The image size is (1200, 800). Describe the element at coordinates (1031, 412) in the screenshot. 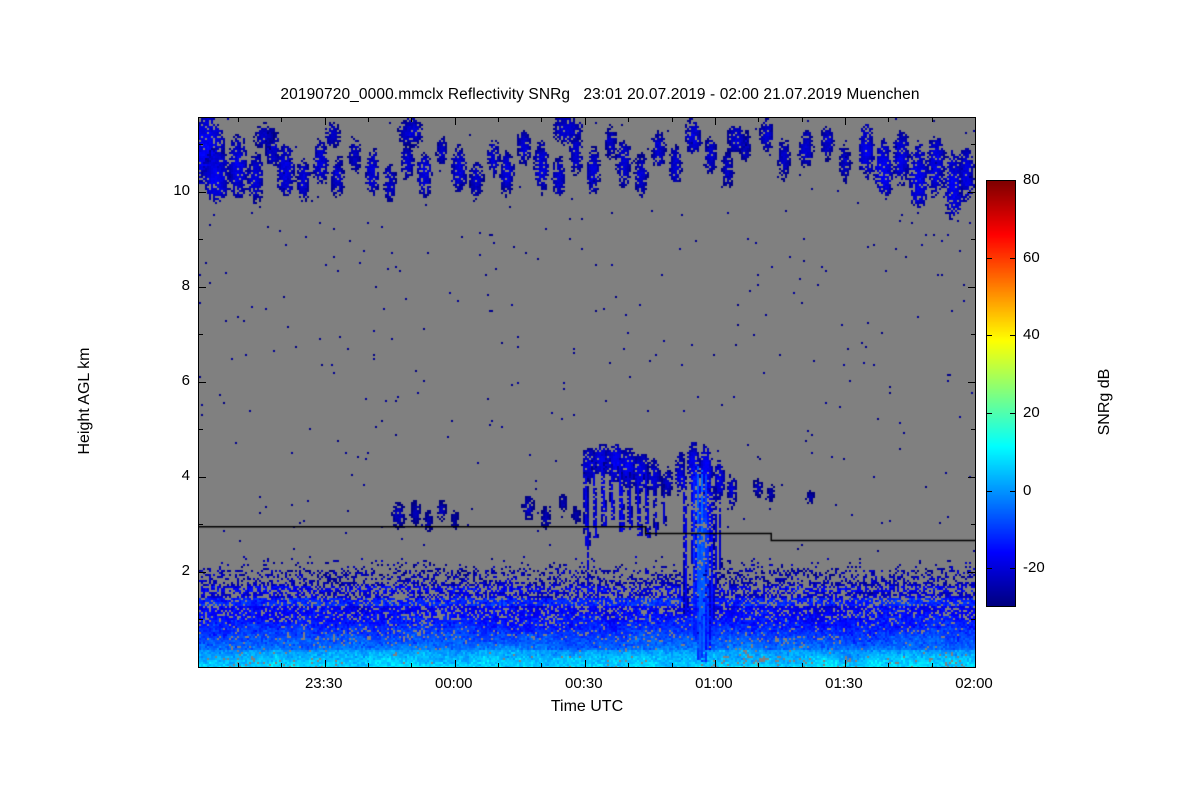

I see `colorbar-tick-label: 20` at that location.